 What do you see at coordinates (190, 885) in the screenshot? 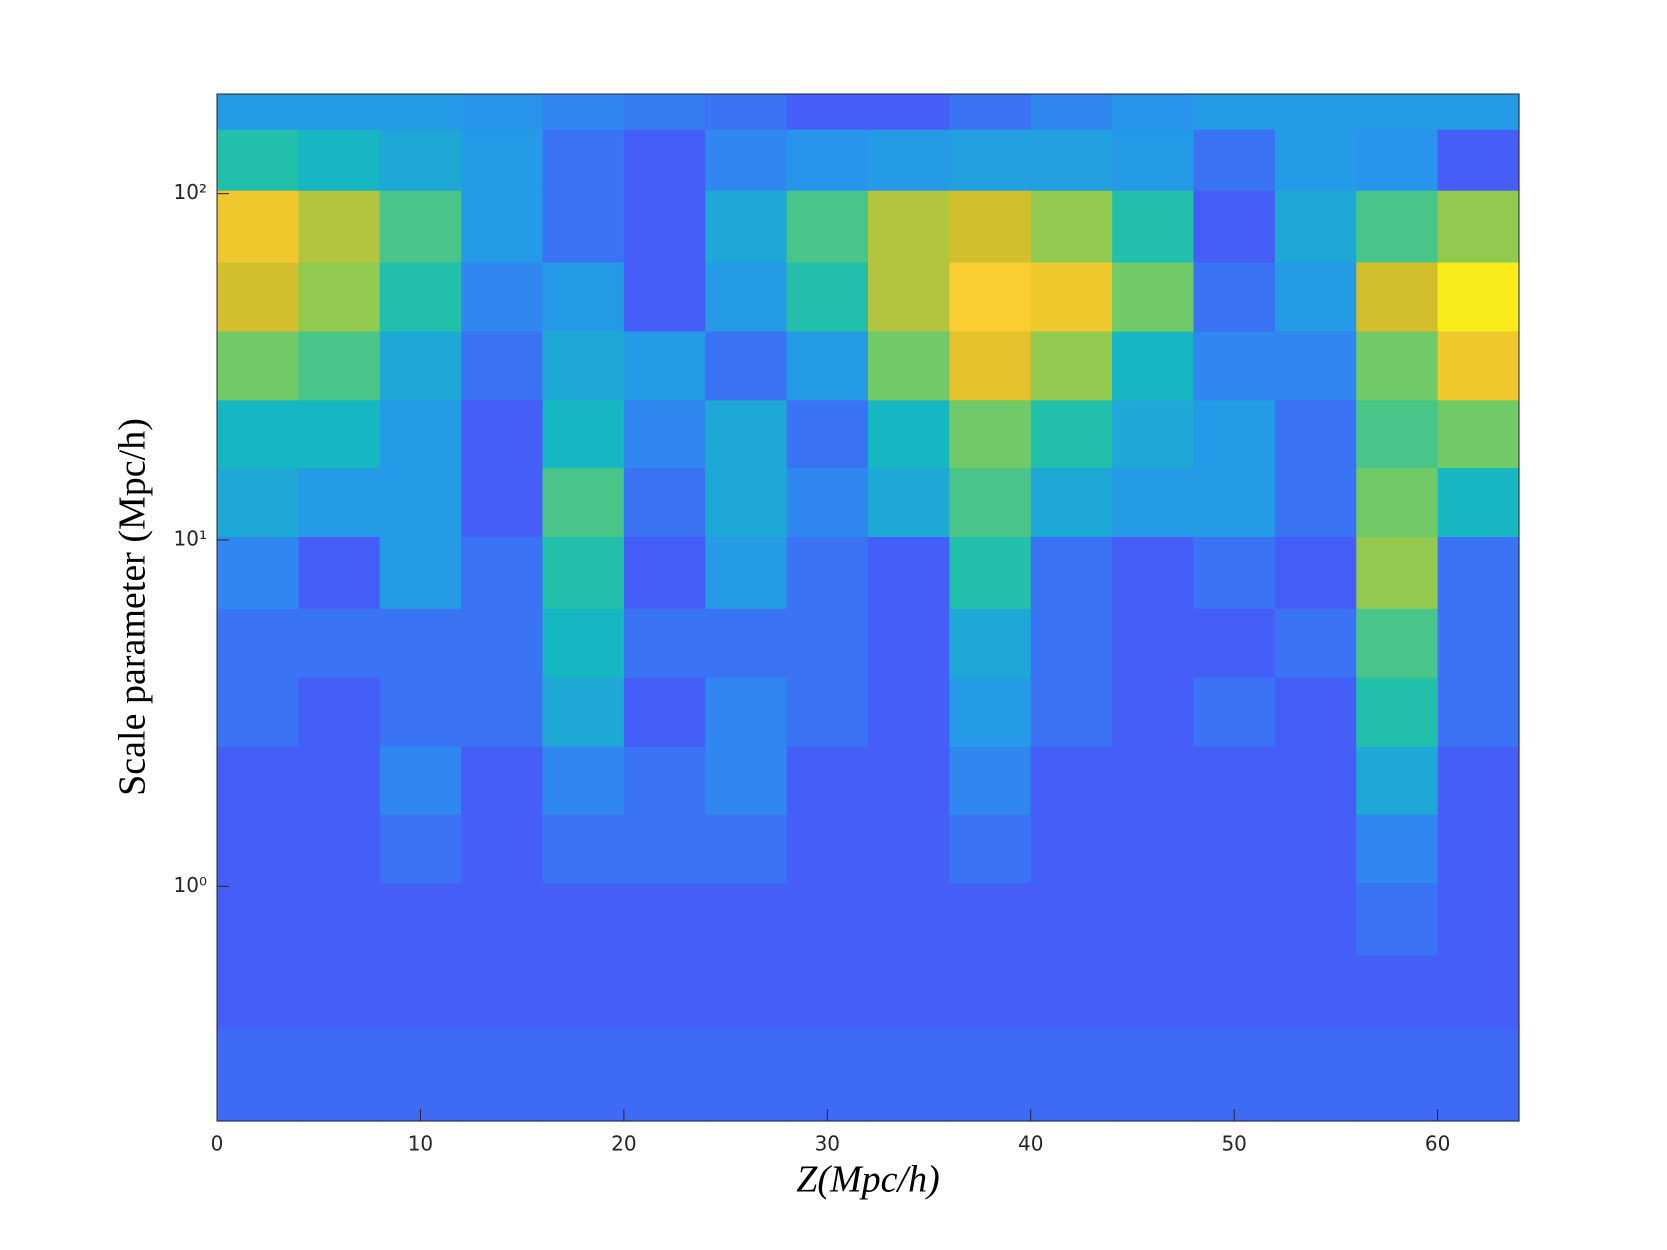
I see `y-tick-label: 10⁰` at bounding box center [190, 885].